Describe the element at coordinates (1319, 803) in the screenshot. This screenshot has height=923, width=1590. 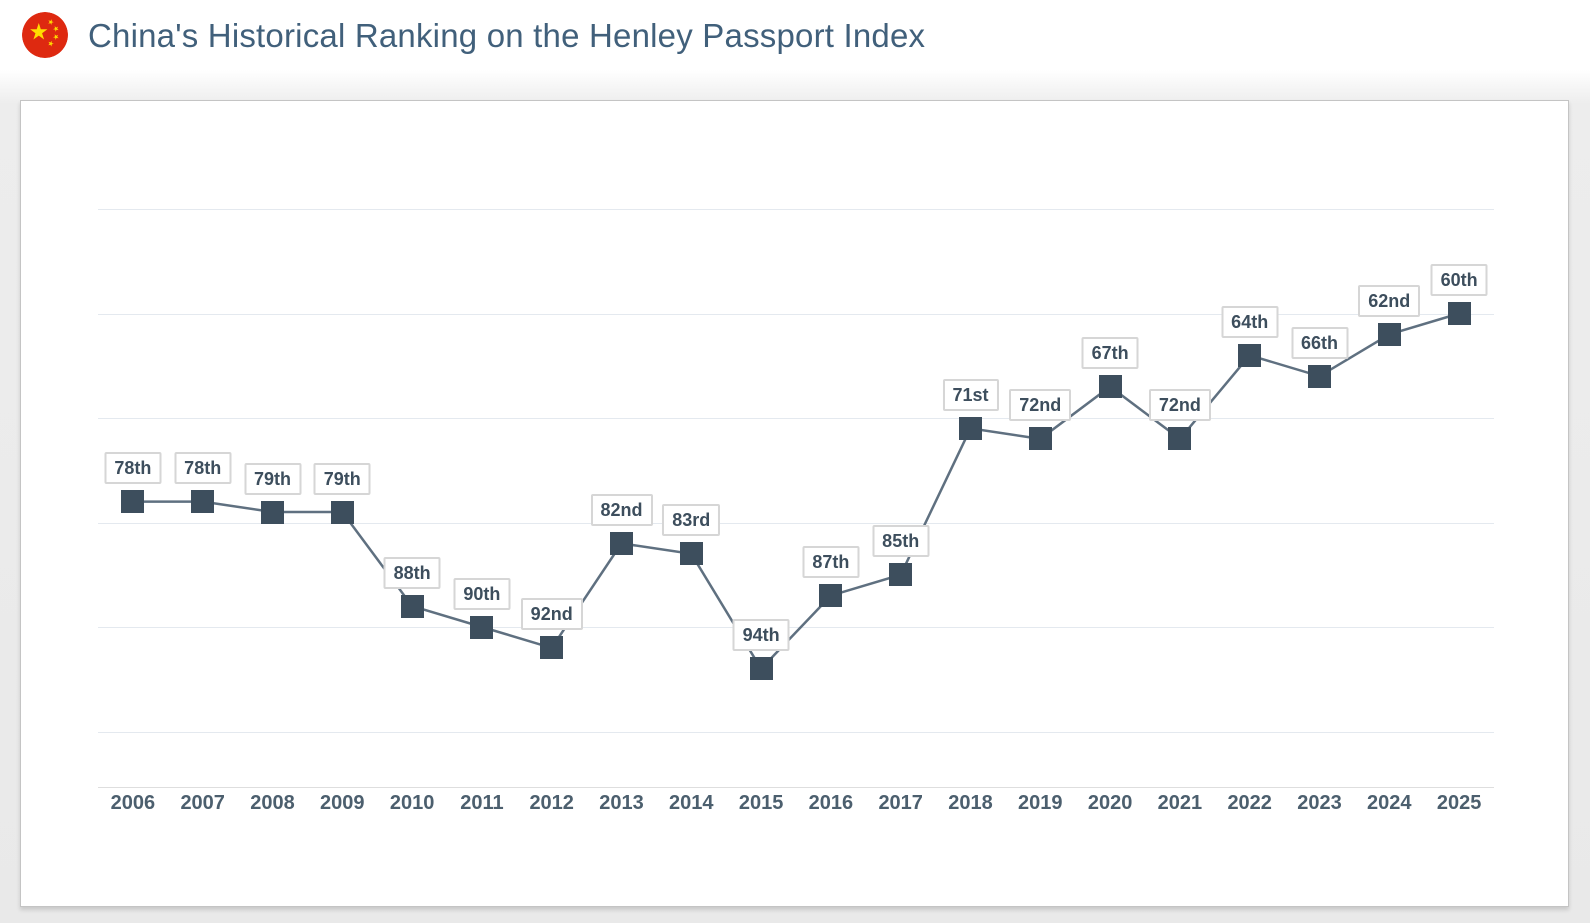
I see `x-axis-label: 2023` at that location.